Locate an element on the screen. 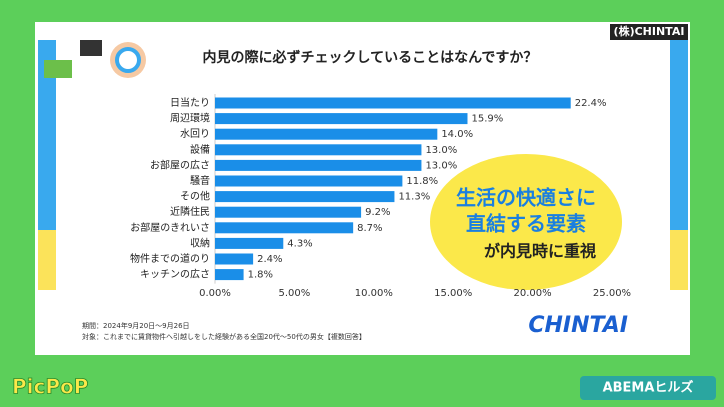 This screenshot has width=724, height=407. y-tick-label: 水回り is located at coordinates (195, 134).